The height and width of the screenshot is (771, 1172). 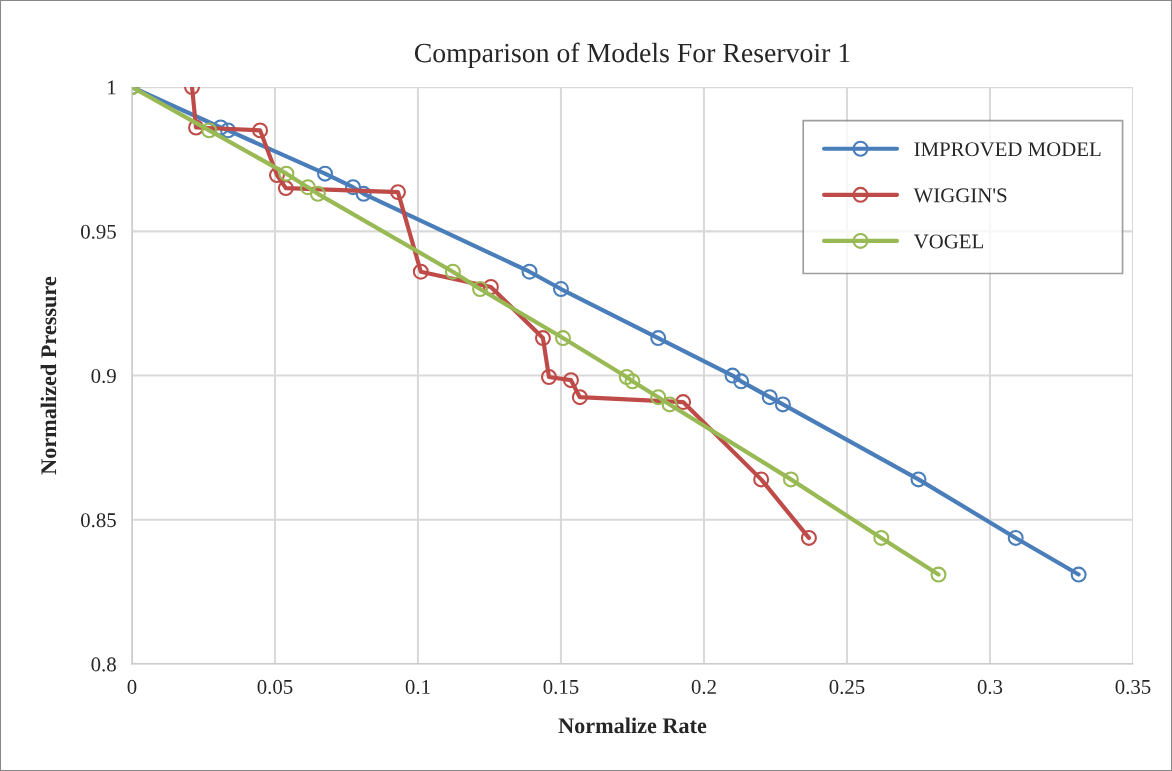 What do you see at coordinates (561, 687) in the screenshot?
I see `x-tick-label: 0.15` at bounding box center [561, 687].